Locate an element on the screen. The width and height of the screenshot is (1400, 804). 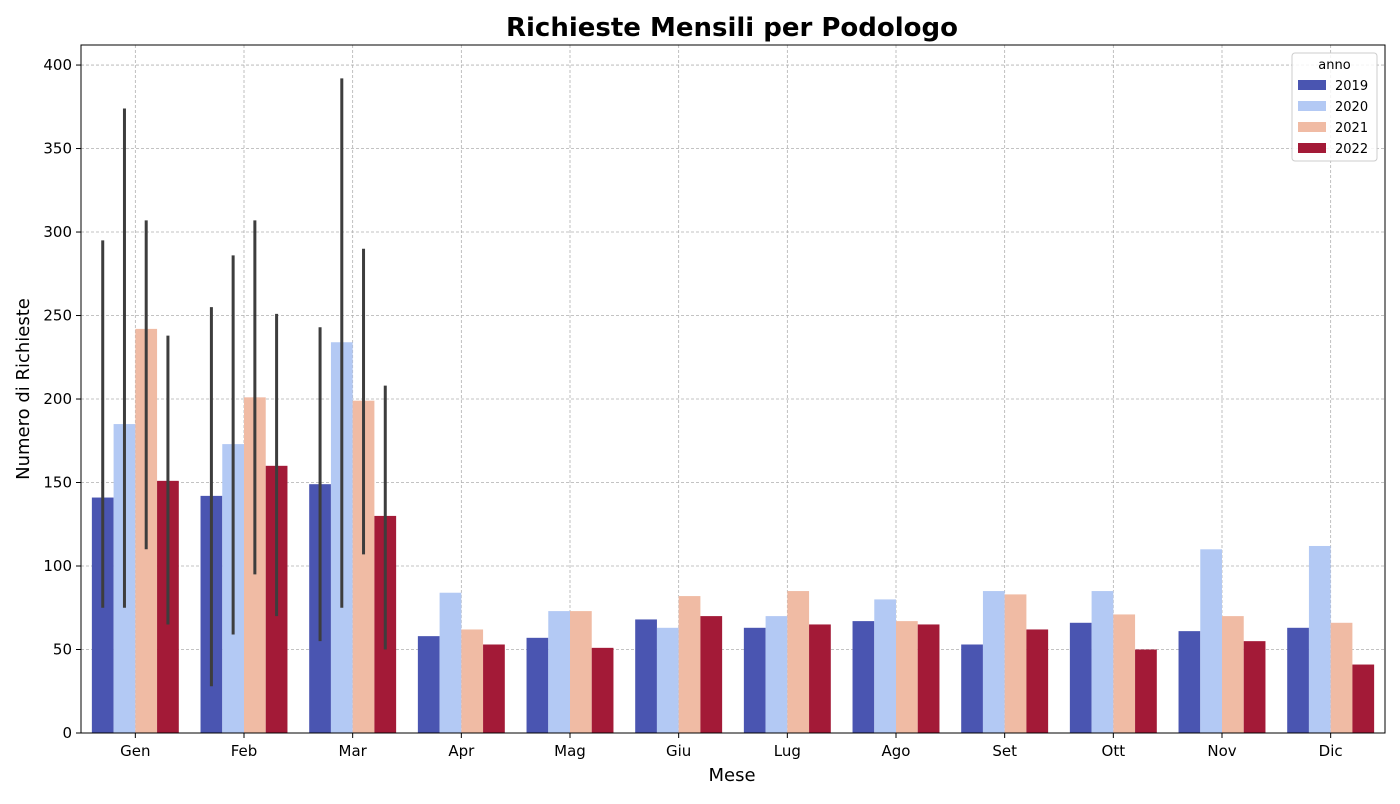
x-tick-label: Mar is located at coordinates (353, 751).